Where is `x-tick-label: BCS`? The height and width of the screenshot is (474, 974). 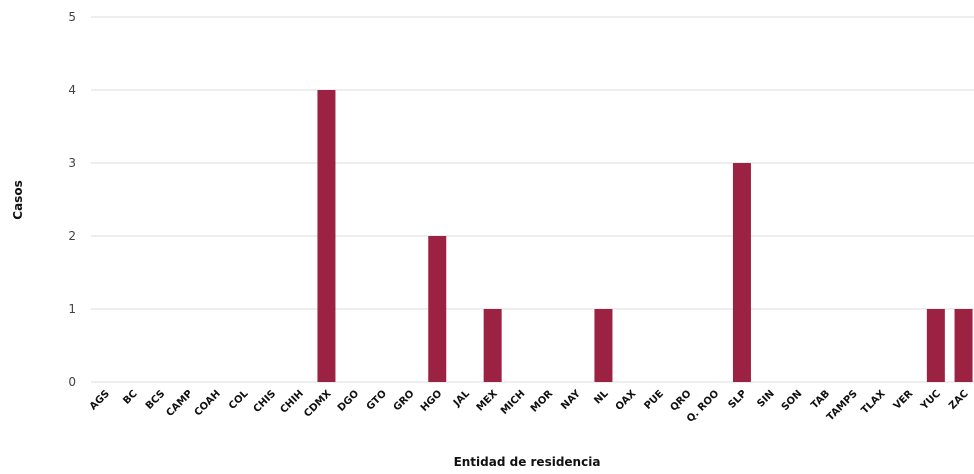 x-tick-label: BCS is located at coordinates (156, 400).